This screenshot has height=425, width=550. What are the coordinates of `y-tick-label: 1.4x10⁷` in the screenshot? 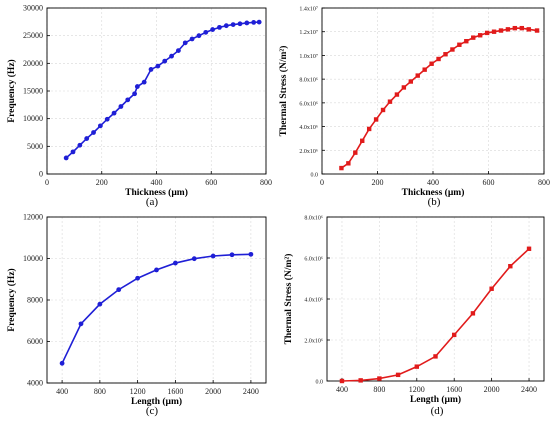 It's located at (308, 10).